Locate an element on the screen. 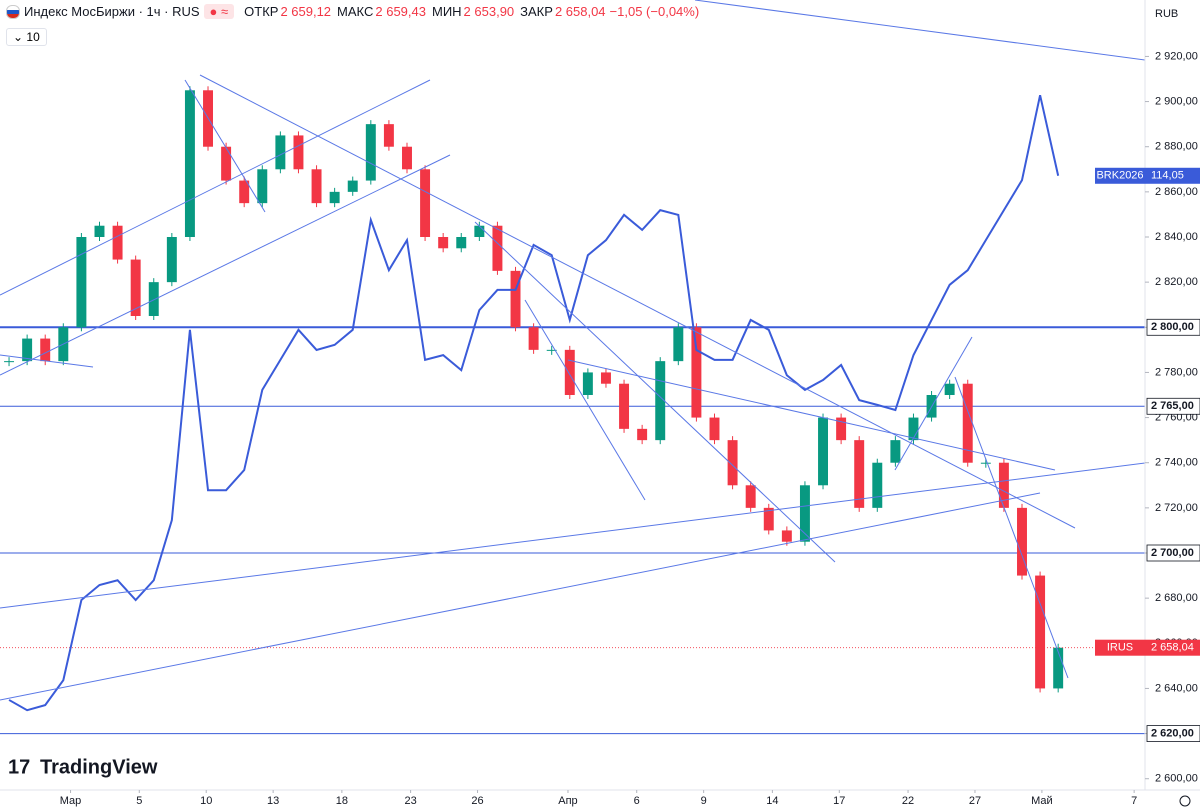  ohlc-name: ОТКР is located at coordinates (261, 11).